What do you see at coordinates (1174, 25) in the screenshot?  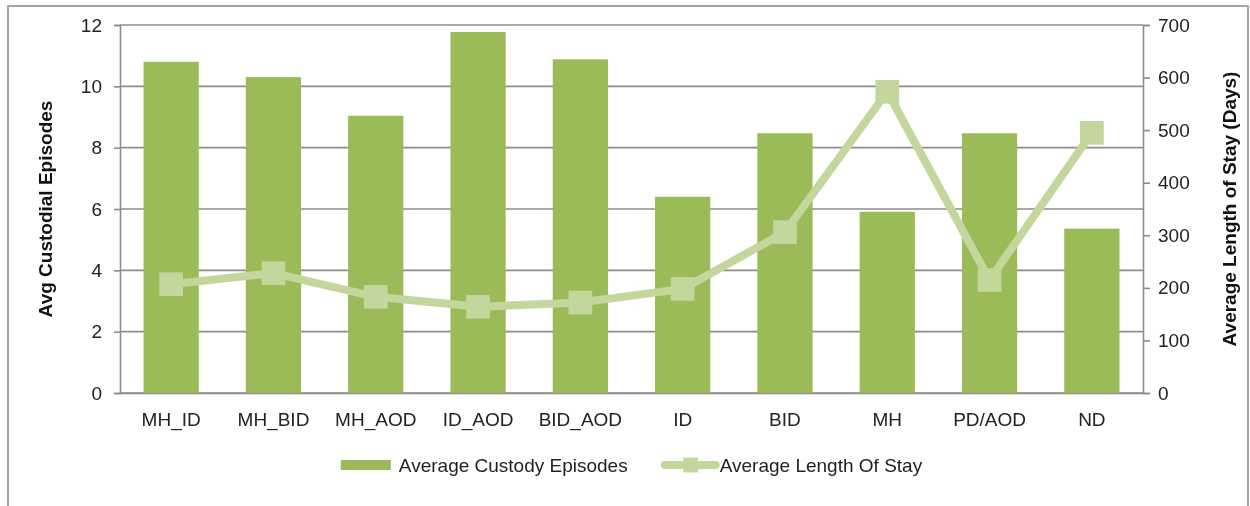 I see `y2-tick-label: 700` at bounding box center [1174, 25].